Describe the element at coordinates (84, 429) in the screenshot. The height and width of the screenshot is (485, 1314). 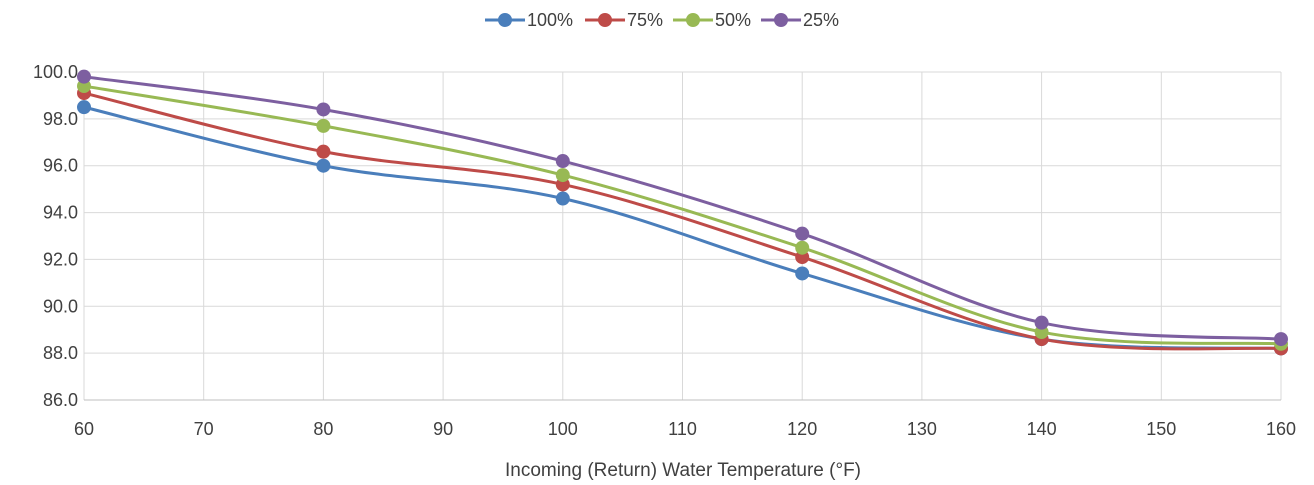
I see `x-tick-label: 60` at that location.